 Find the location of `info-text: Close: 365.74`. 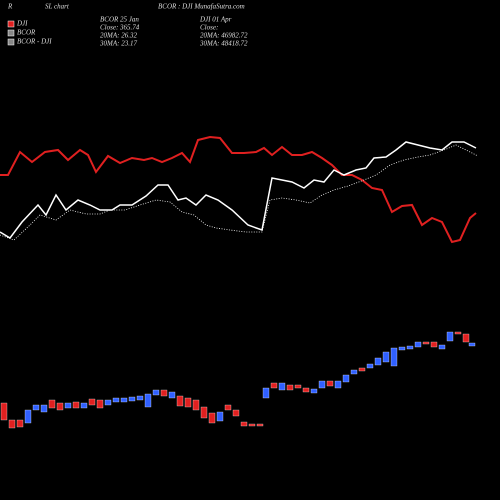

info-text: Close: 365.74 is located at coordinates (120, 28).